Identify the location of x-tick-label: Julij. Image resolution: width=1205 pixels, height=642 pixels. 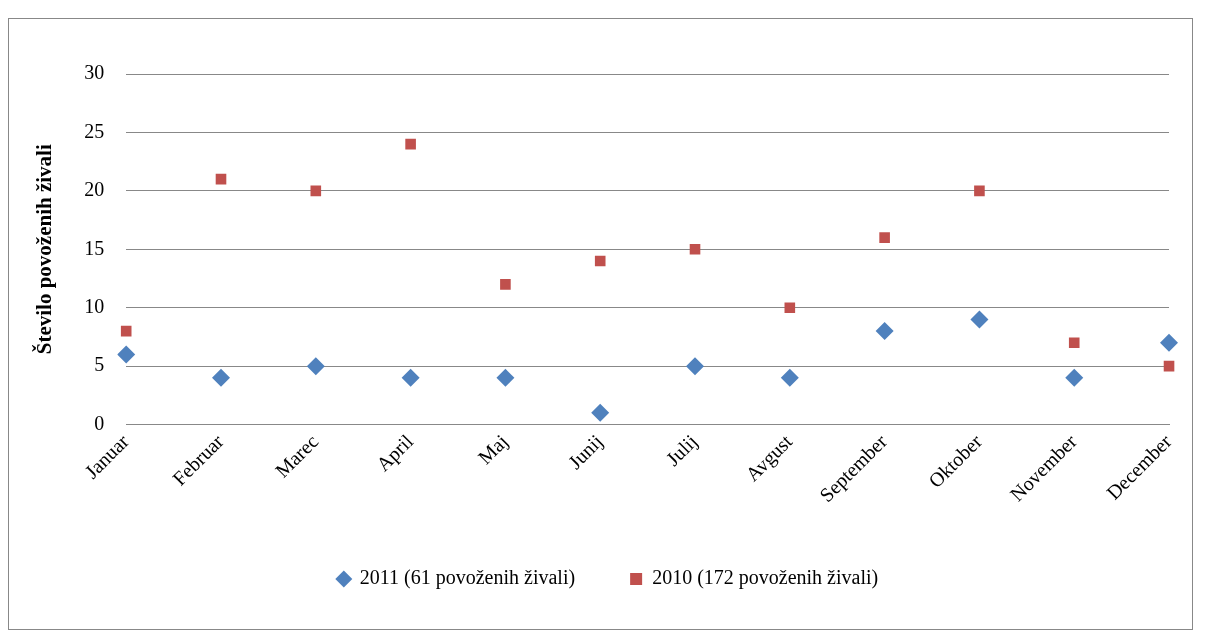
(682, 450).